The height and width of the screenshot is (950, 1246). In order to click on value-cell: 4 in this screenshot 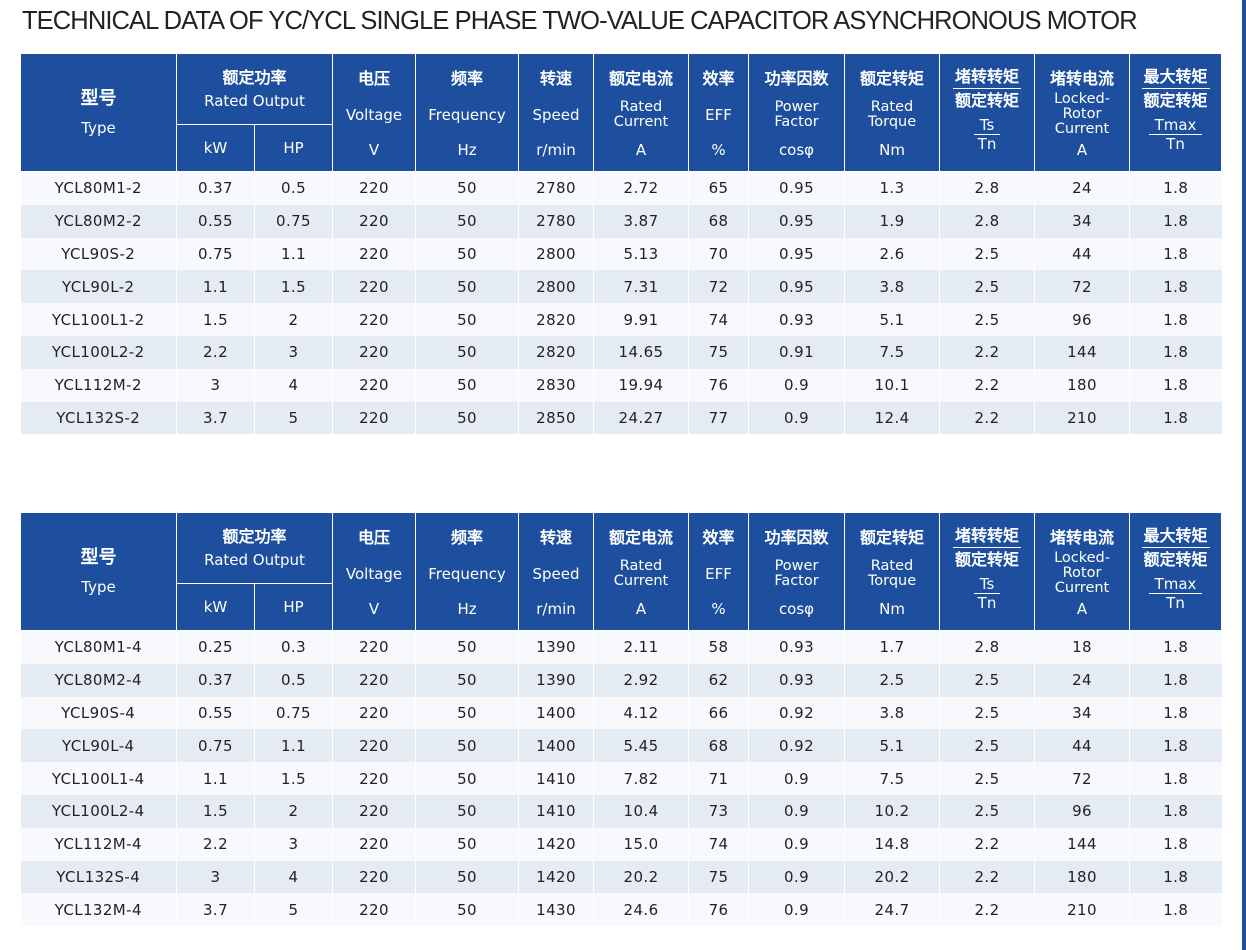, I will do `click(294, 385)`.